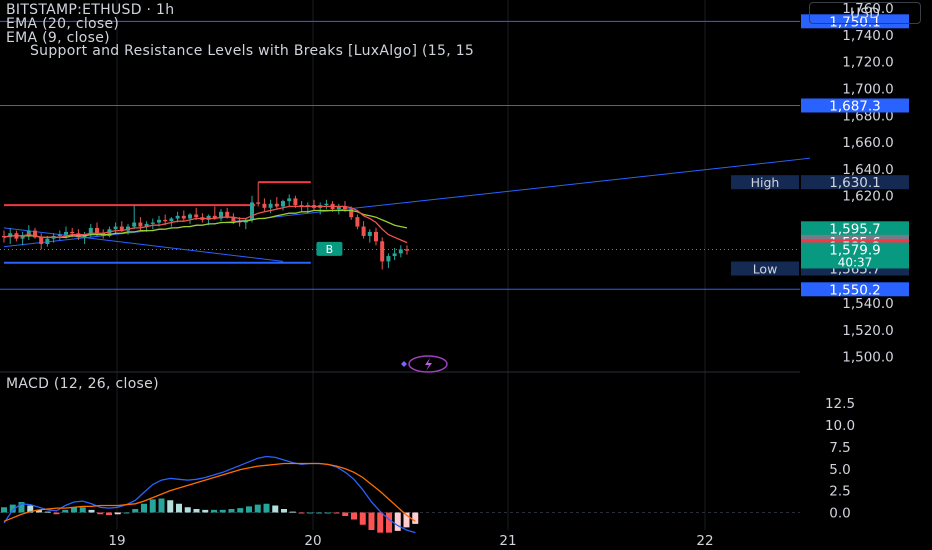  Describe the element at coordinates (868, 89) in the screenshot. I see `price-tick-label: 1,700.0` at that location.